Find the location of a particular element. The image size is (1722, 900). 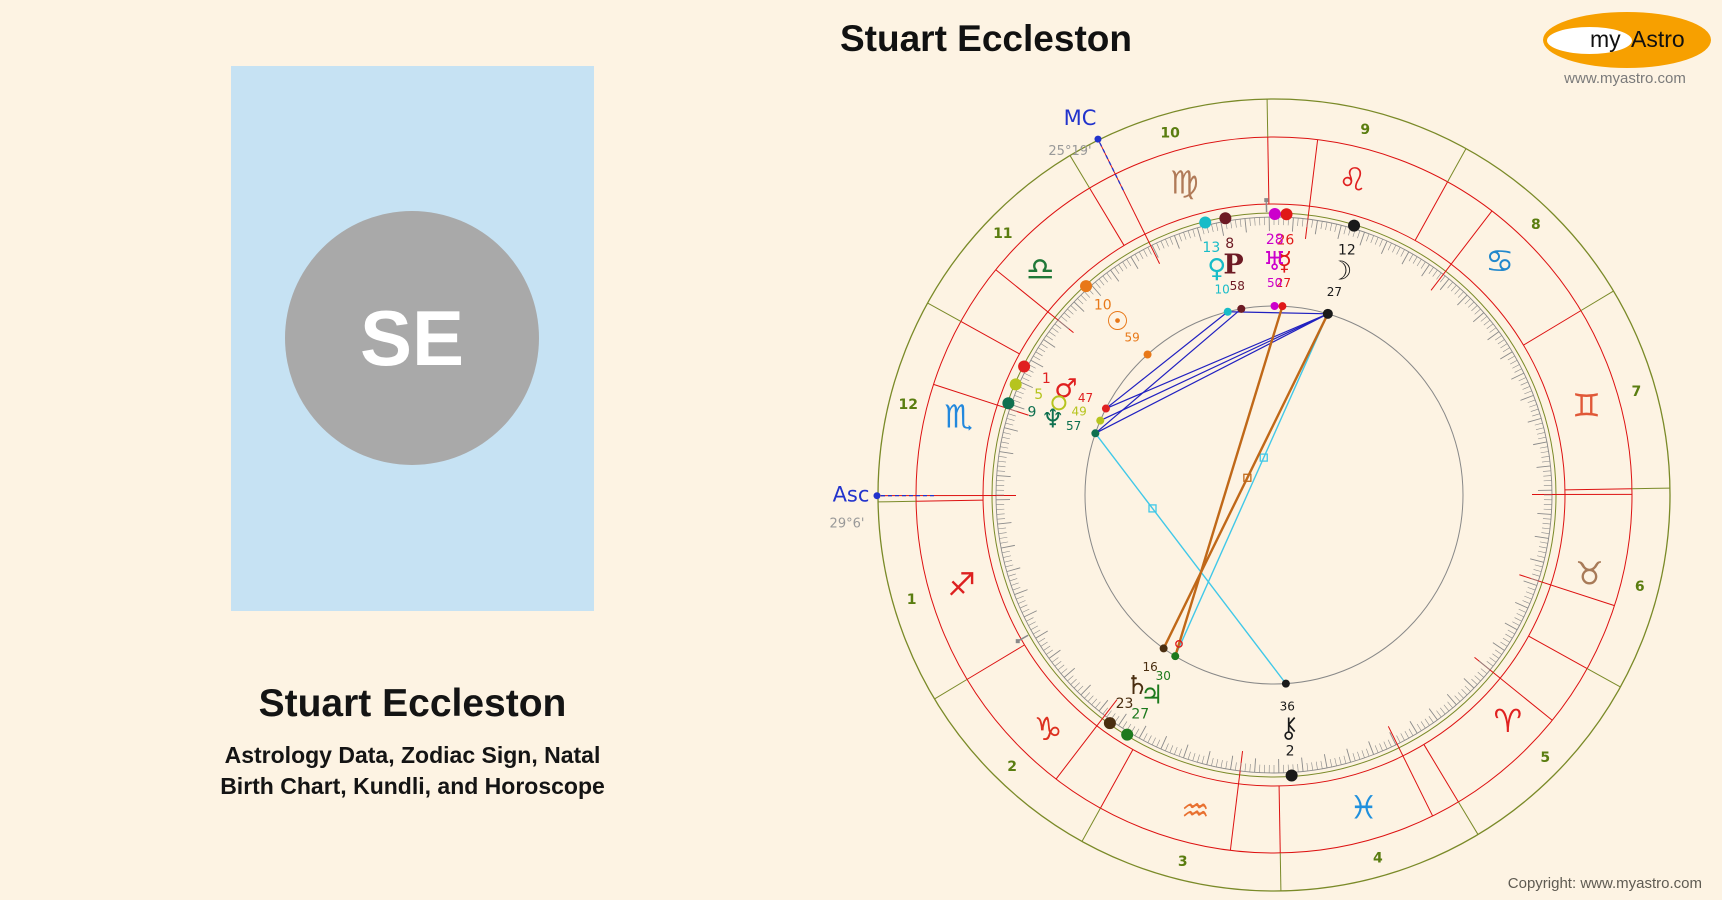

uranus-glyph: ♅ is located at coordinates (1274, 262).